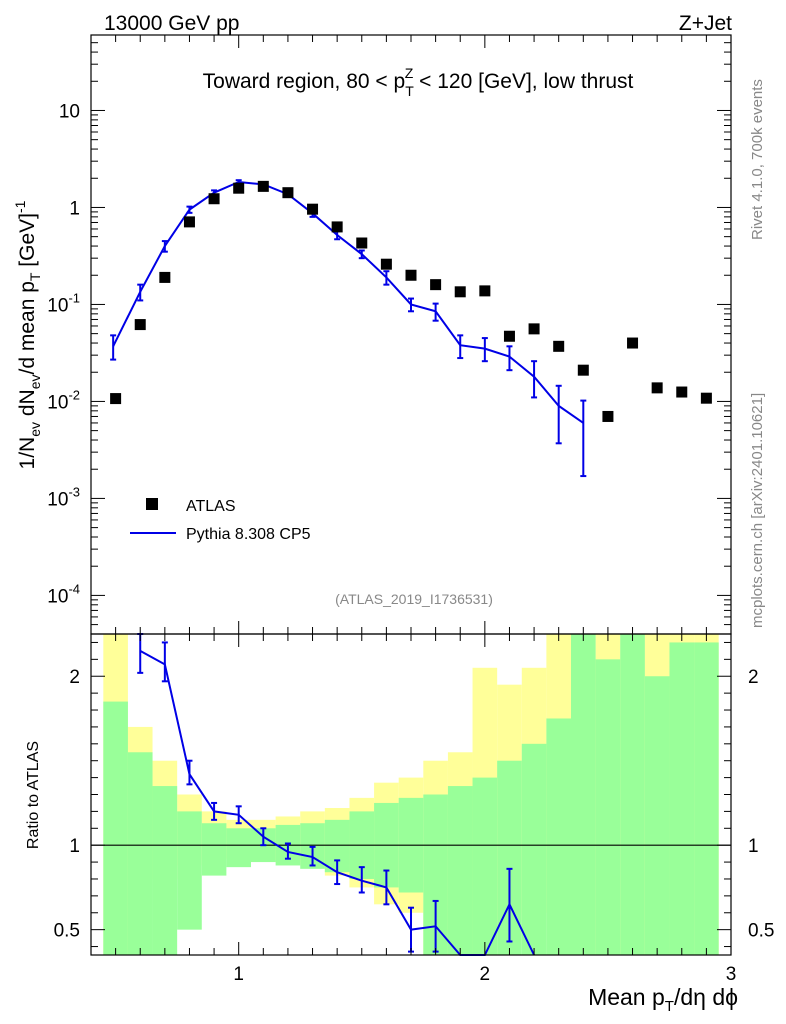 Image resolution: width=786 pixels, height=1024 pixels. What do you see at coordinates (248, 534) in the screenshot?
I see `legend-pythia-label: Pythia 8.308 CP5` at bounding box center [248, 534].